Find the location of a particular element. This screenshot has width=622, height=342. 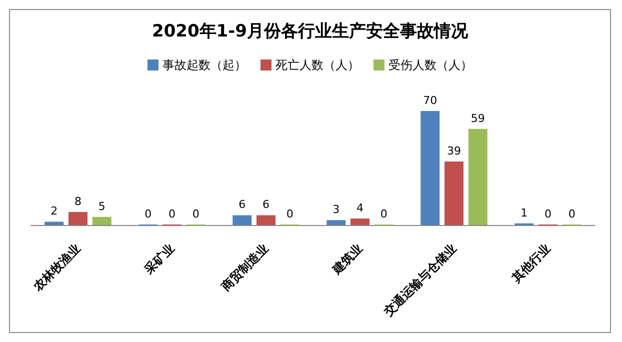

data-label: 39 is located at coordinates (454, 151).